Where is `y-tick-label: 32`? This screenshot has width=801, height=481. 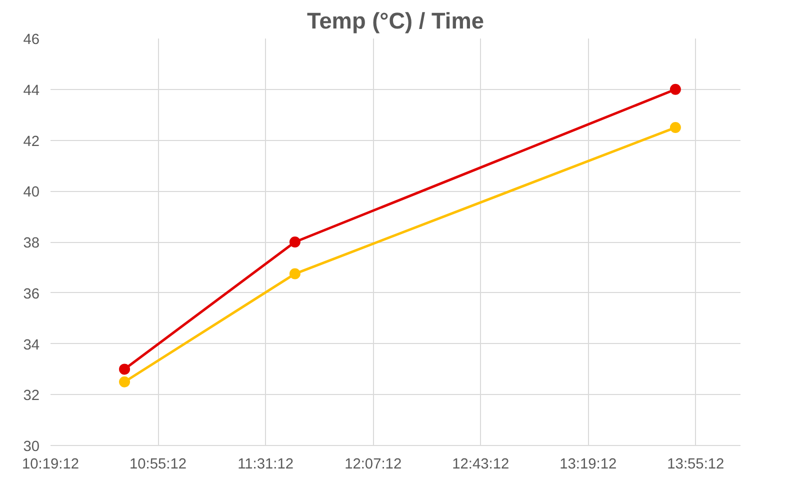
y-tick-label: 32 is located at coordinates (31, 396).